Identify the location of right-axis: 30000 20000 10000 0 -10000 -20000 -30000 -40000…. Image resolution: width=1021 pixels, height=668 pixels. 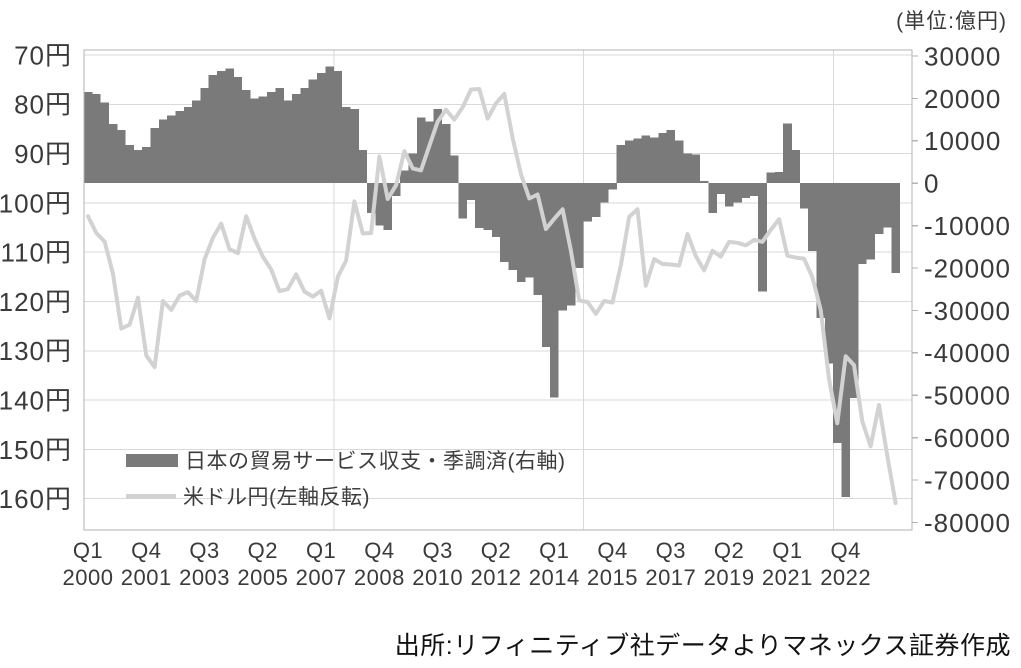
(961, 289).